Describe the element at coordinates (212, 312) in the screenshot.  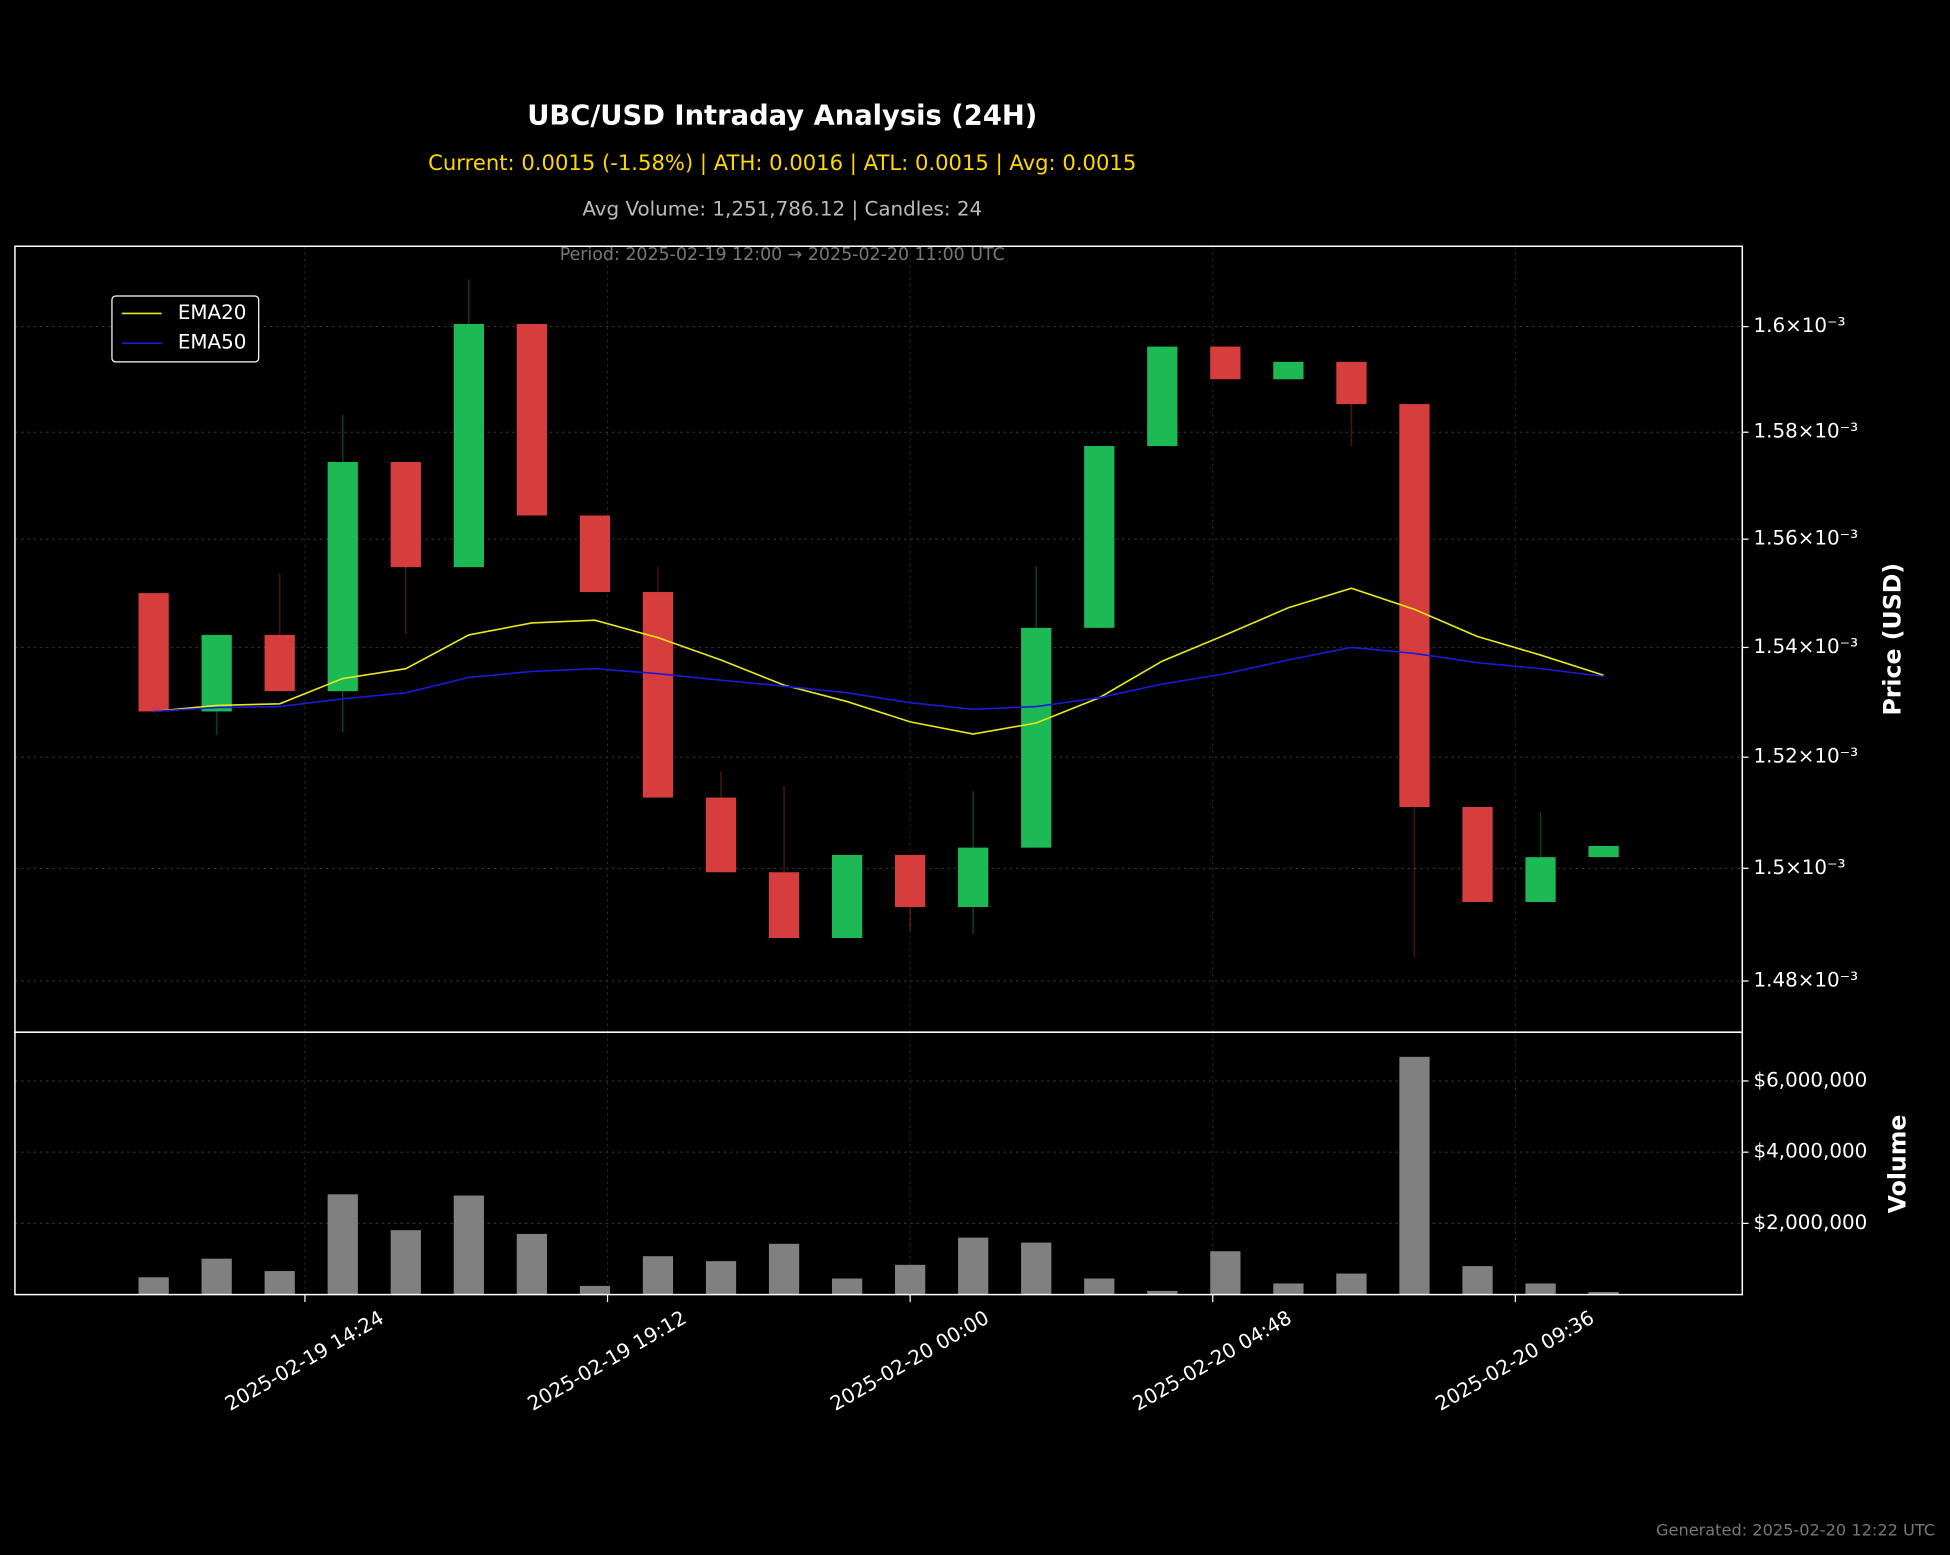
I see `legend-label: EMA20` at that location.